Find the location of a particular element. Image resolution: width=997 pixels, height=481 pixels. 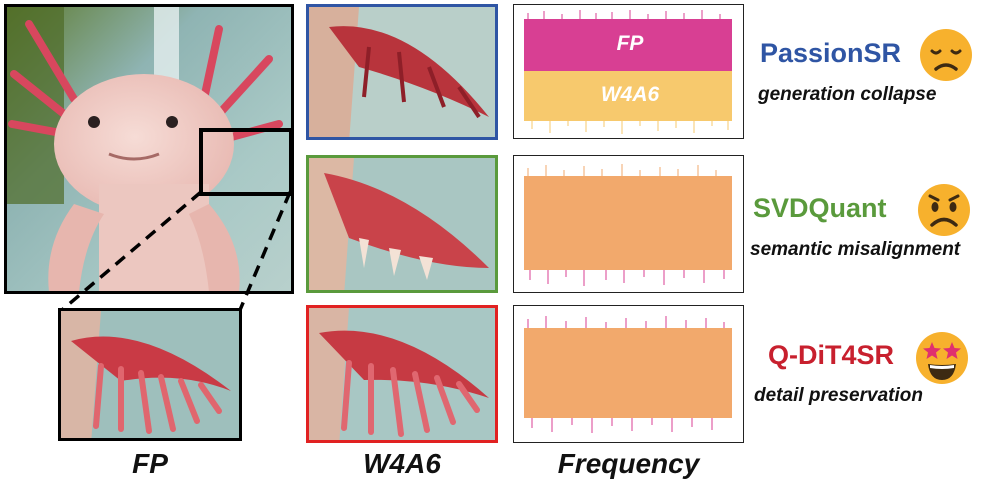

star-struck-face-icon is located at coordinates (942, 358).